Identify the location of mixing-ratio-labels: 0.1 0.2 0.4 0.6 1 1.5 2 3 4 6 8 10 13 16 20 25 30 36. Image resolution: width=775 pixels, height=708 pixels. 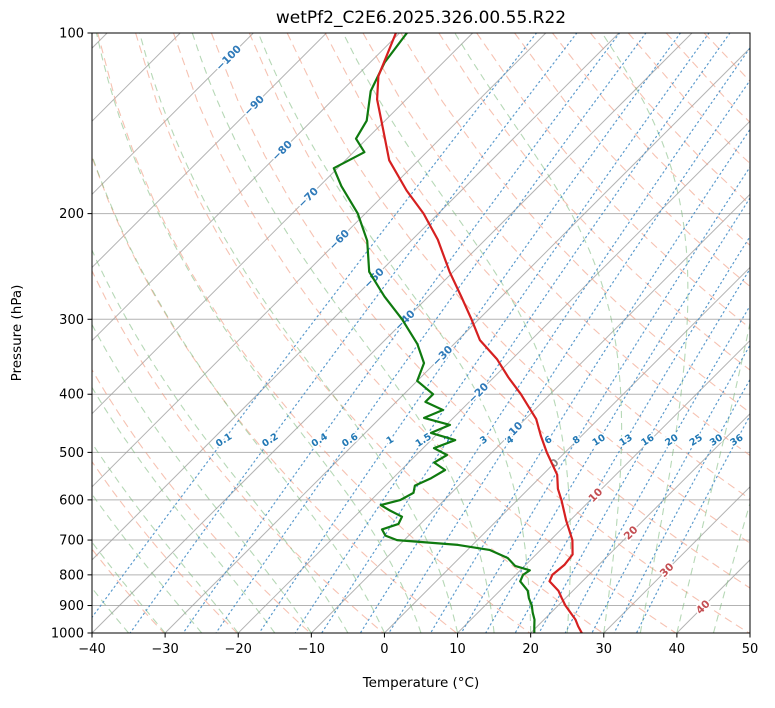
(479, 441).